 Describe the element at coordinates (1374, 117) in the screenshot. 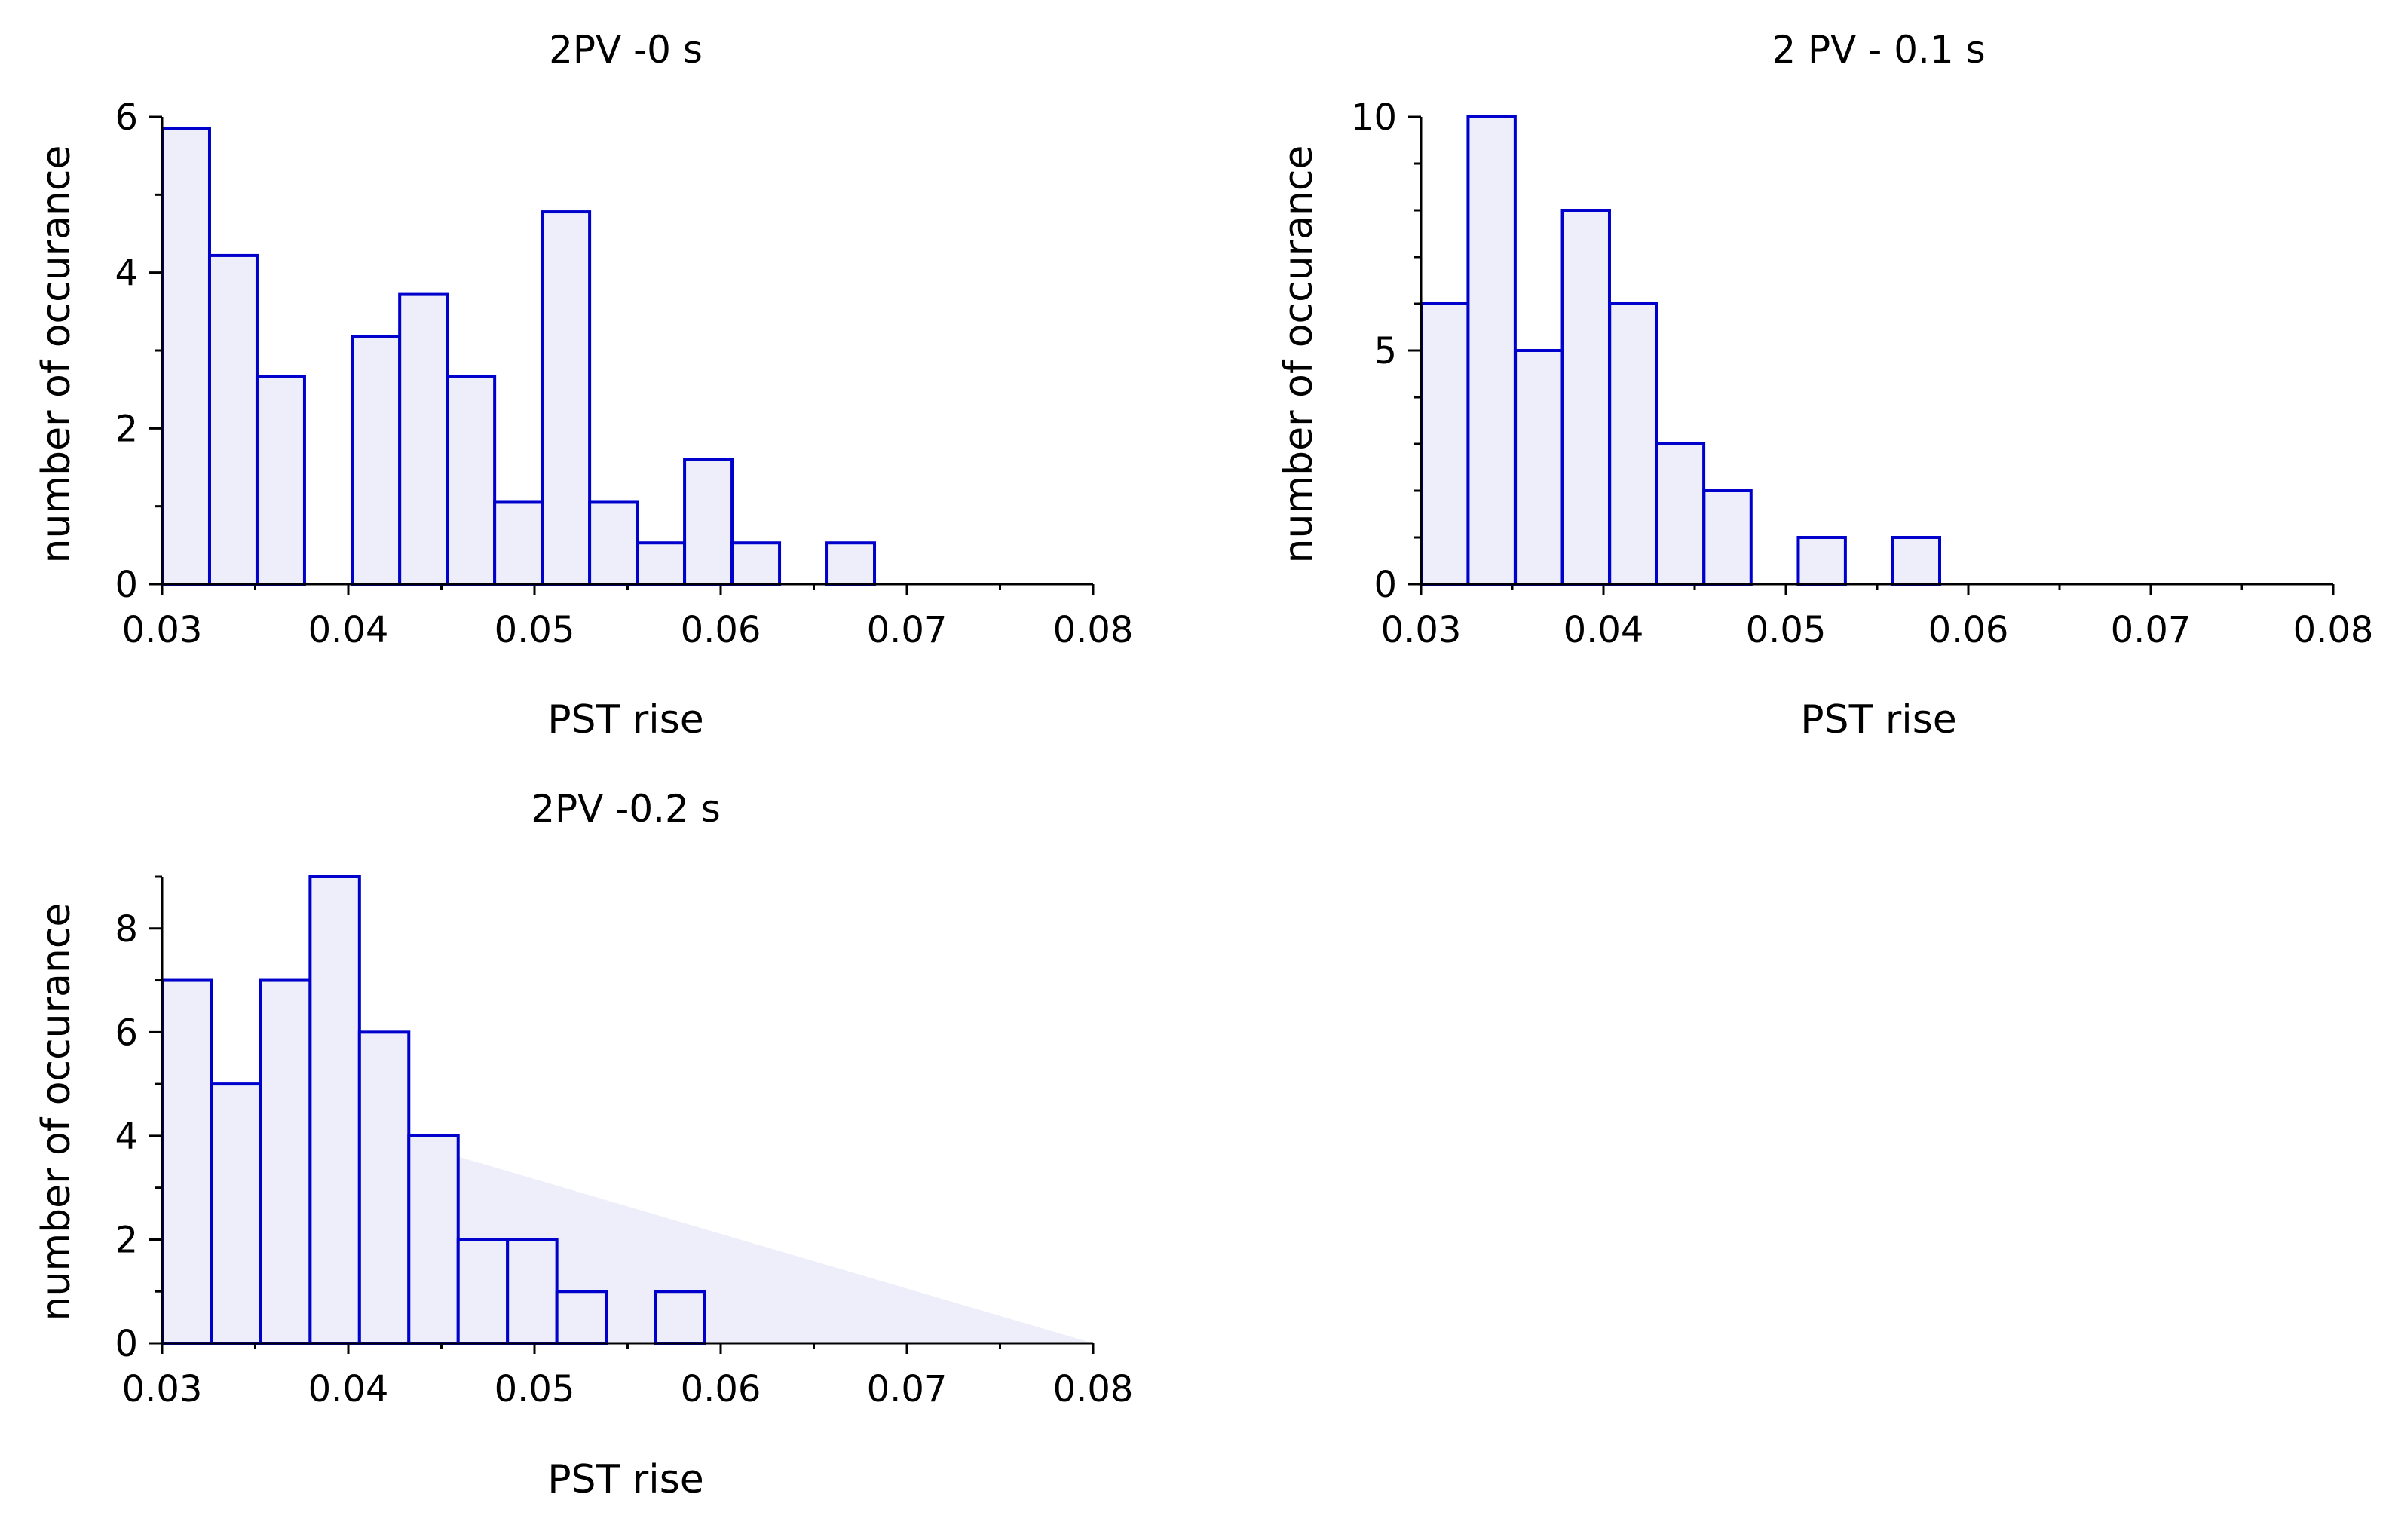

I see `y-tick-label: 10` at that location.